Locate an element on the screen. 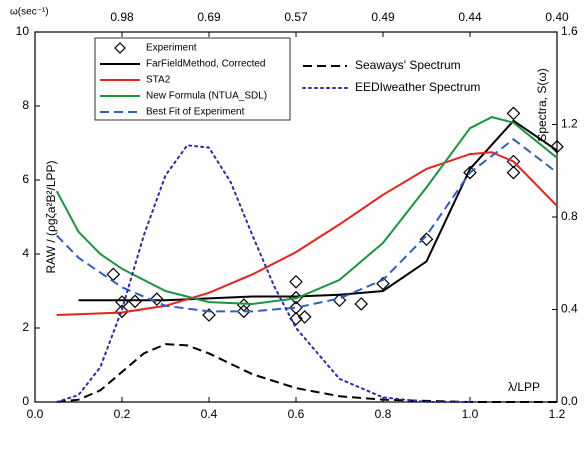  legend-label: EEDIweather Spectrum is located at coordinates (417, 87).